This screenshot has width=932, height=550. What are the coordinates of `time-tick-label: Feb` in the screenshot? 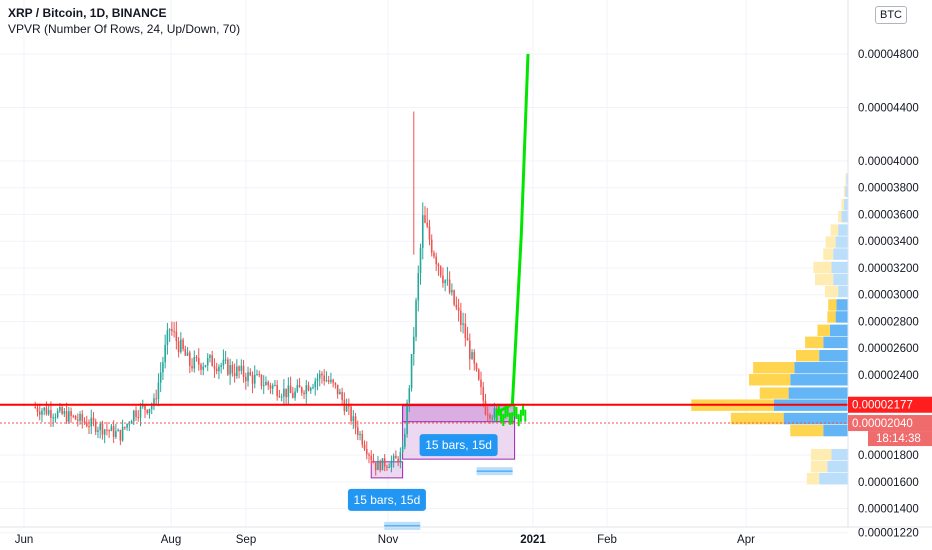 It's located at (607, 540).